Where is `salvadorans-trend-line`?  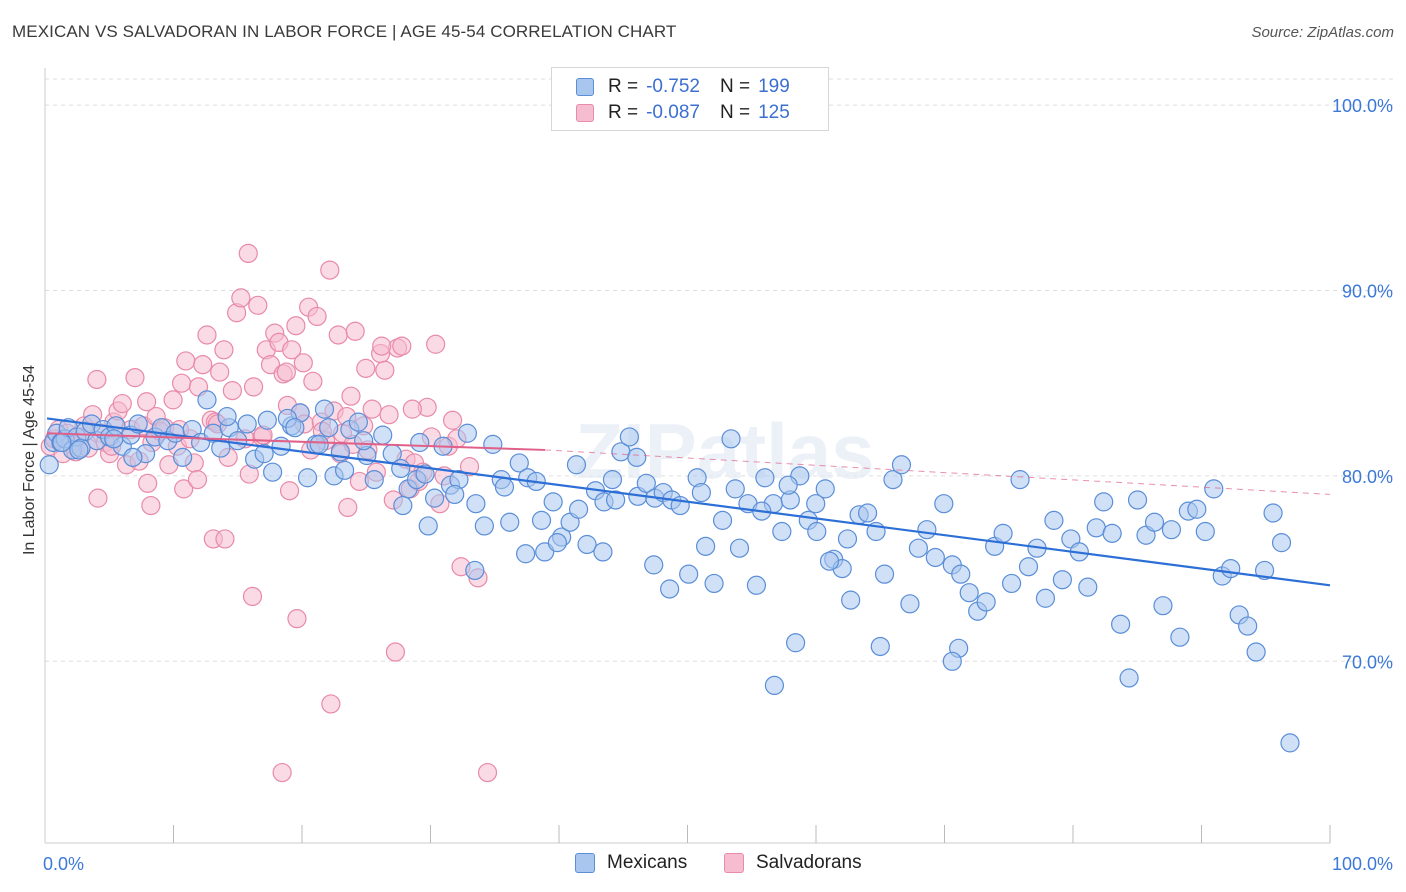
salvadorans-trend-line is located at coordinates (296, 441).